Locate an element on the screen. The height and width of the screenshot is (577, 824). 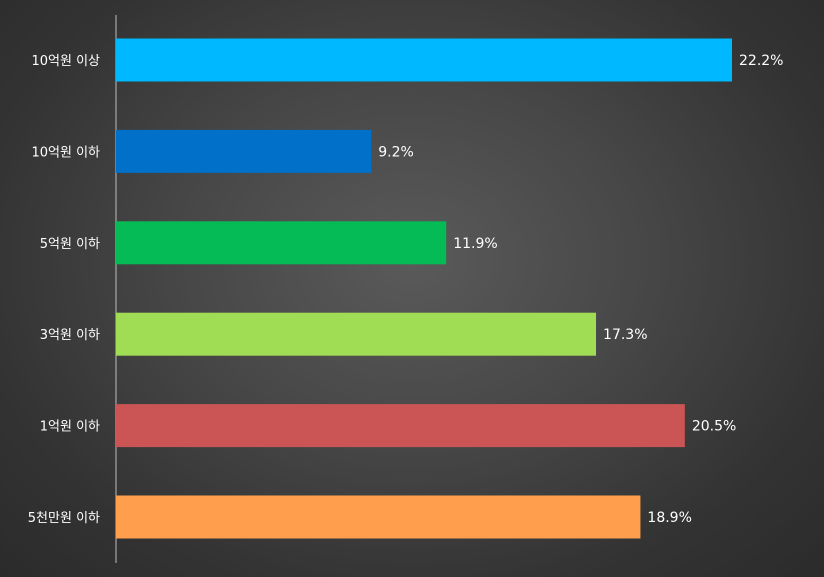
value-label-4: 20.5% is located at coordinates (714, 427).